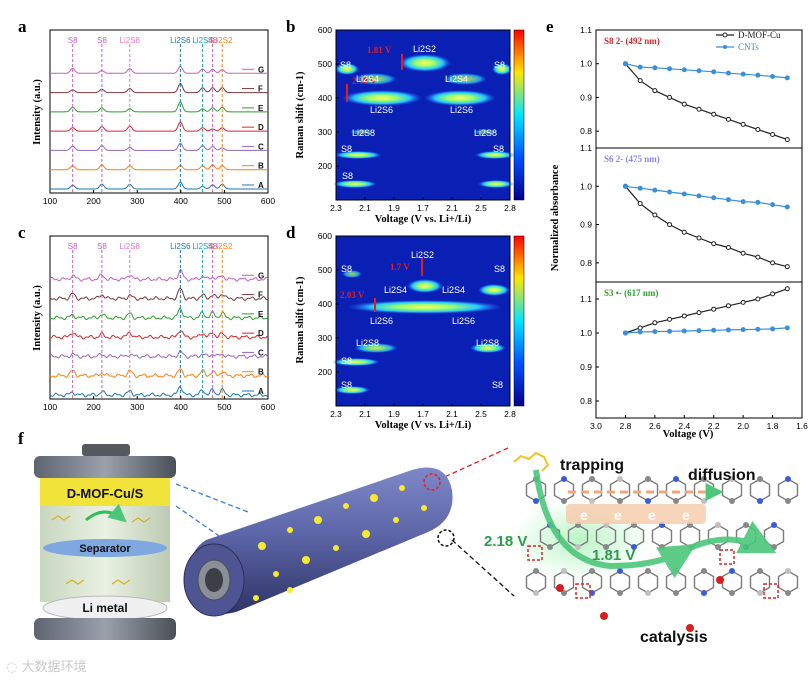 This screenshot has width=809, height=684. I want to click on x-tick-label: 600, so click(268, 201).